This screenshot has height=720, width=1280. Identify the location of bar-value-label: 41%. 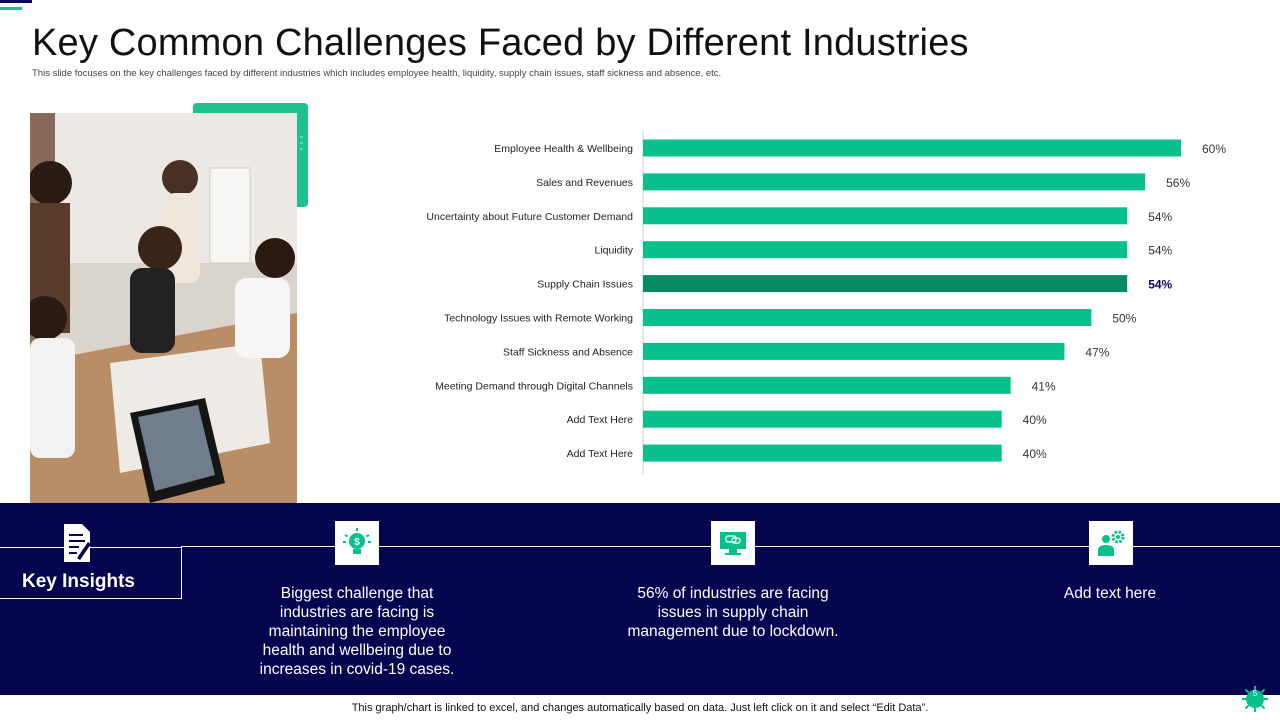
(1044, 386).